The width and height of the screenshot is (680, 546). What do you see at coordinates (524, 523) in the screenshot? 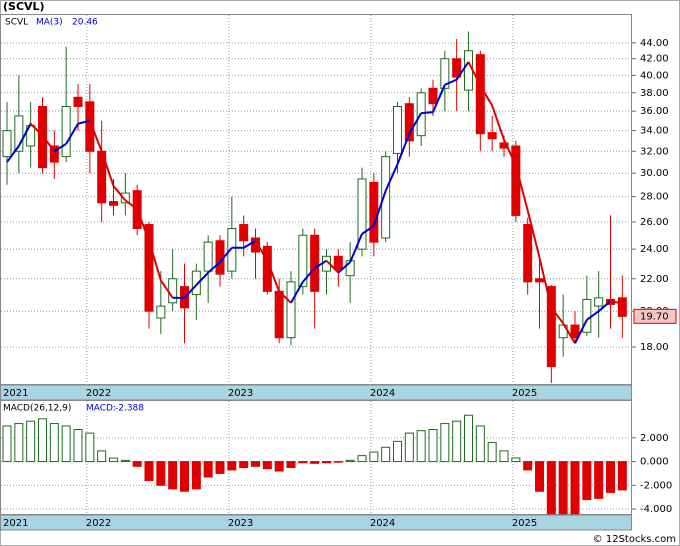
I see `x-tick-label: 2025` at bounding box center [524, 523].